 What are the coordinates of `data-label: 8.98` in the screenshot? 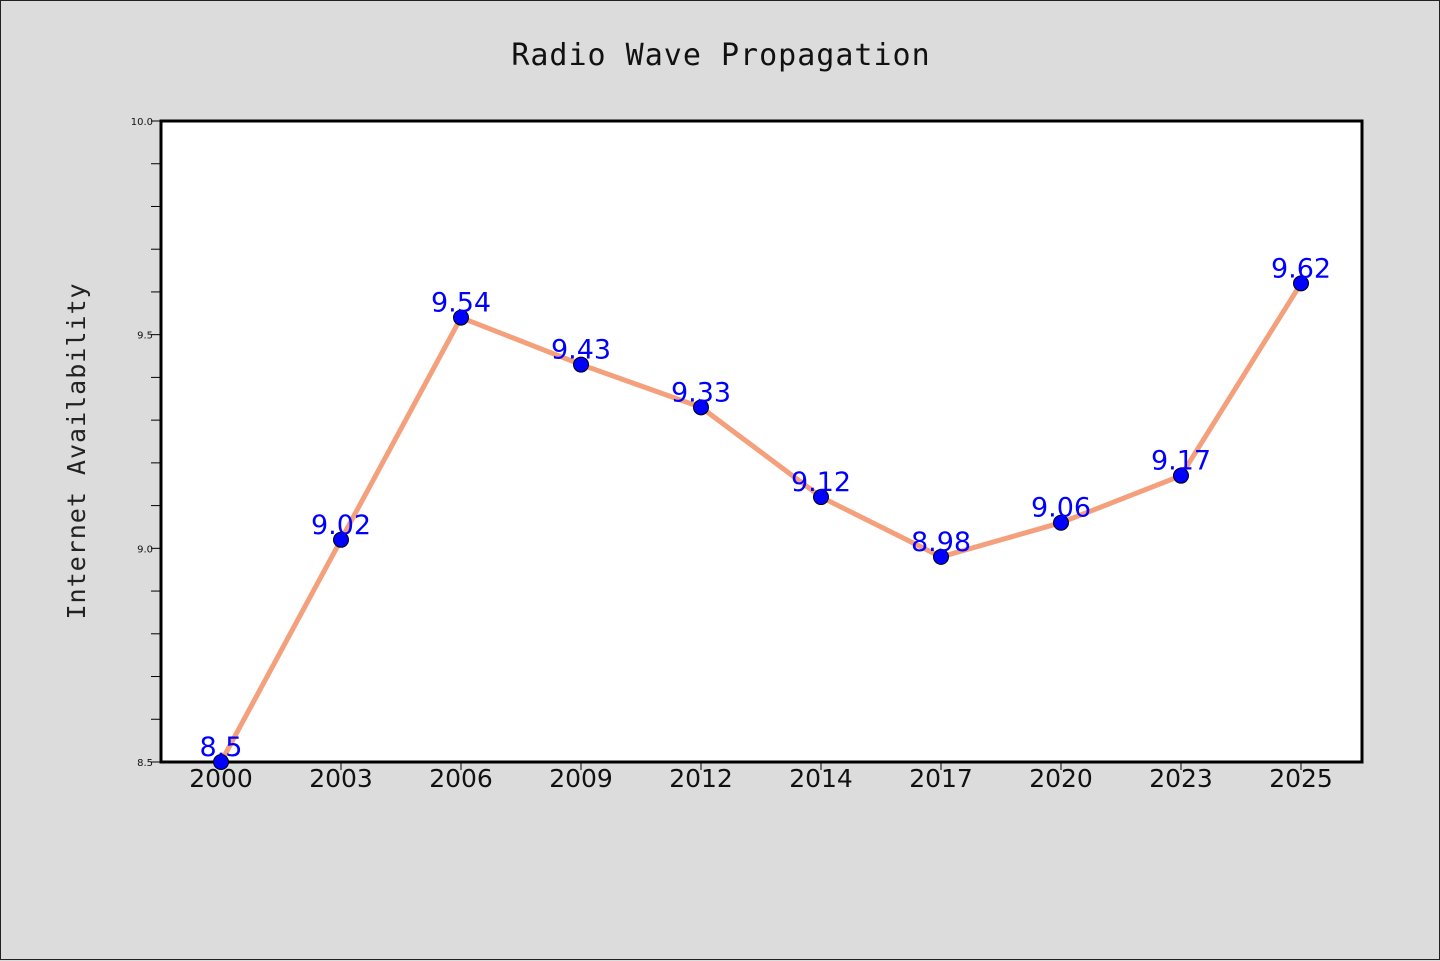 It's located at (941, 542).